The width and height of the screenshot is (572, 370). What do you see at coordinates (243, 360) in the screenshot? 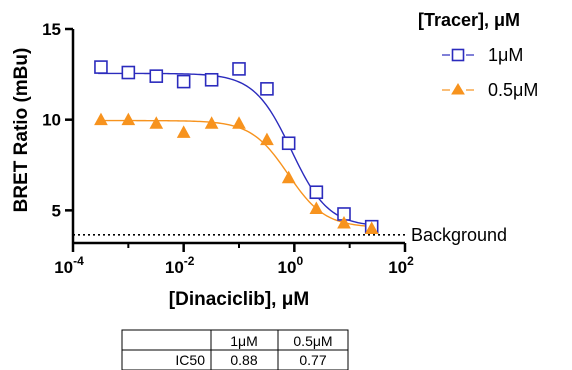
I see `table-cell-ic50-1um: 0.88` at bounding box center [243, 360].